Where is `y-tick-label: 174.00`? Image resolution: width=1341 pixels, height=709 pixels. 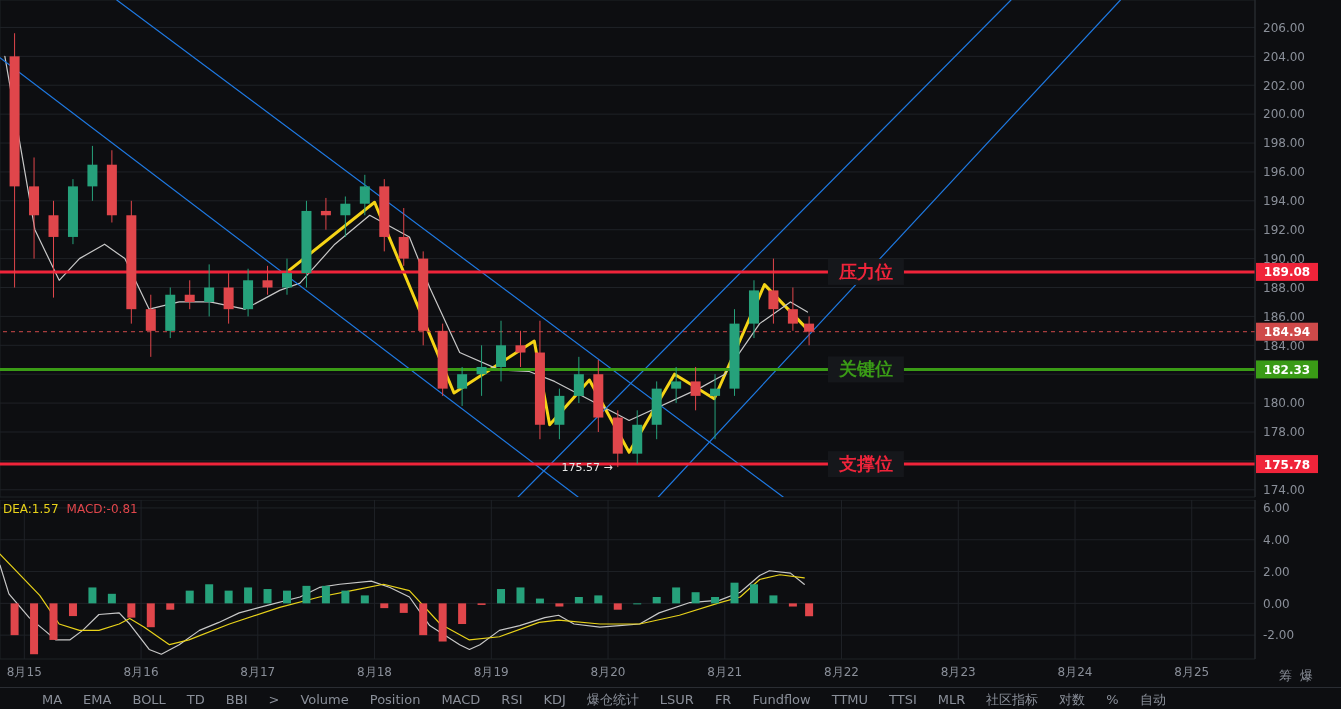
y-tick-label: 174.00 is located at coordinates (1284, 490).